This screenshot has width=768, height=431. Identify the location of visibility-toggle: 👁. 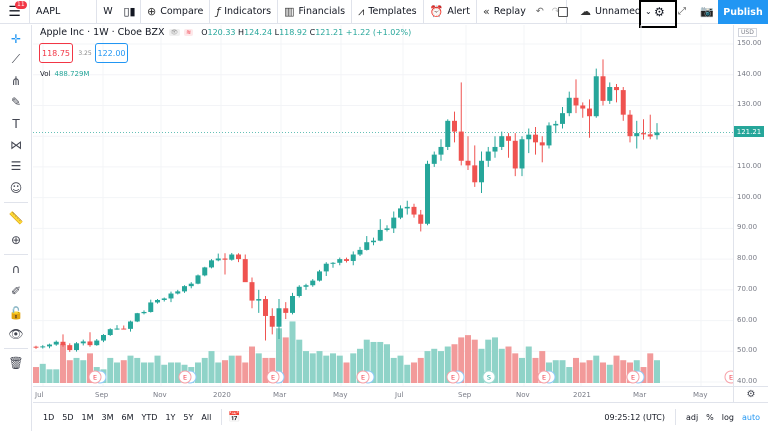
(174, 32).